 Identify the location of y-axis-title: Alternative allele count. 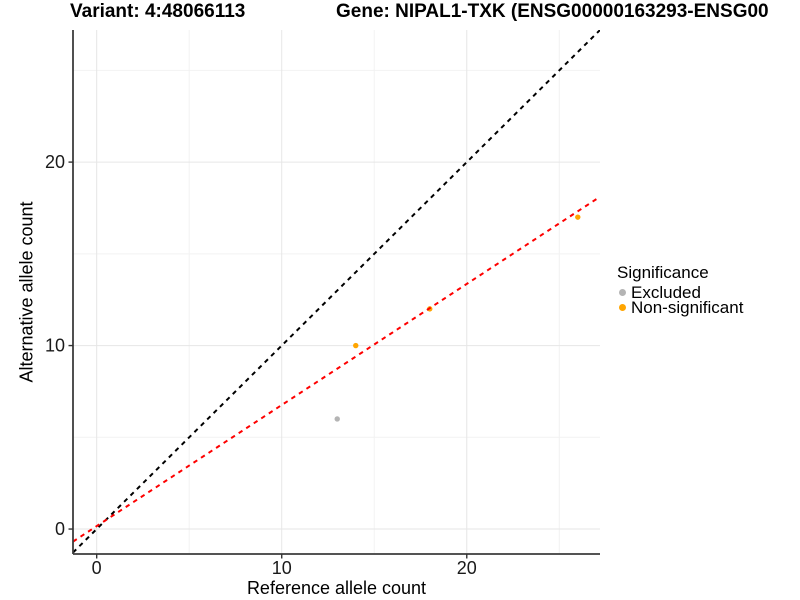
(26, 292).